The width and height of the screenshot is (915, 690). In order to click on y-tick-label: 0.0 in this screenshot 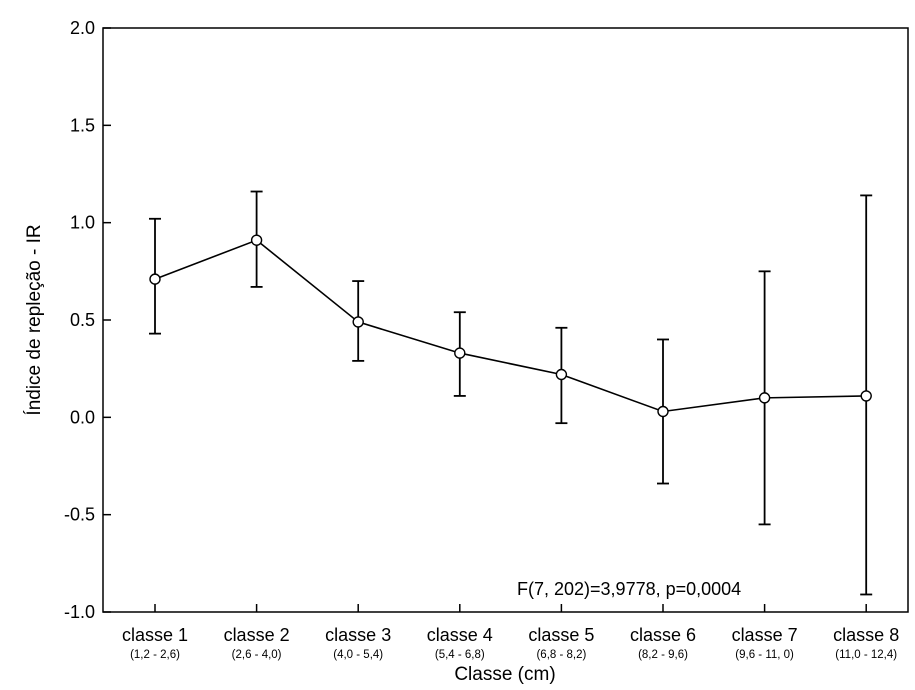, I will do `click(82, 417)`.